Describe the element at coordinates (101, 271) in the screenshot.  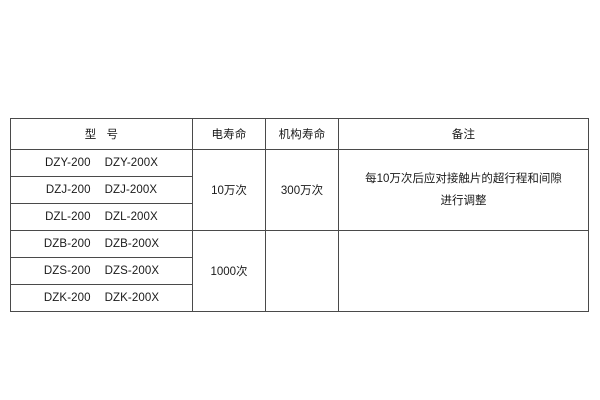
I see `cell-model-4: DZS-200 DZS-200X` at that location.